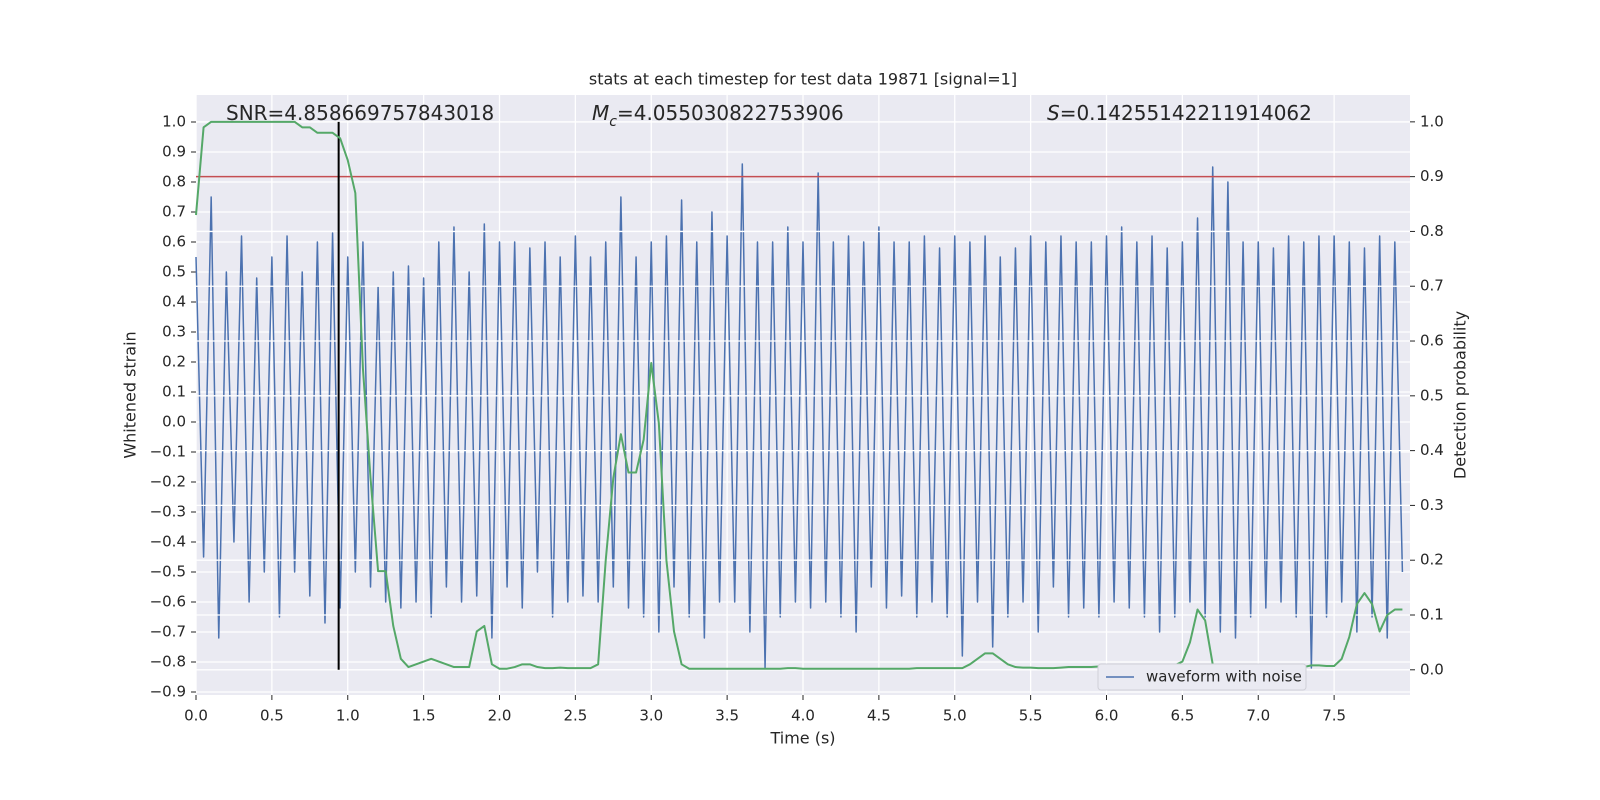 The image size is (1600, 800). What do you see at coordinates (1432, 450) in the screenshot?
I see `y2-tick-label: 0.4` at bounding box center [1432, 450].